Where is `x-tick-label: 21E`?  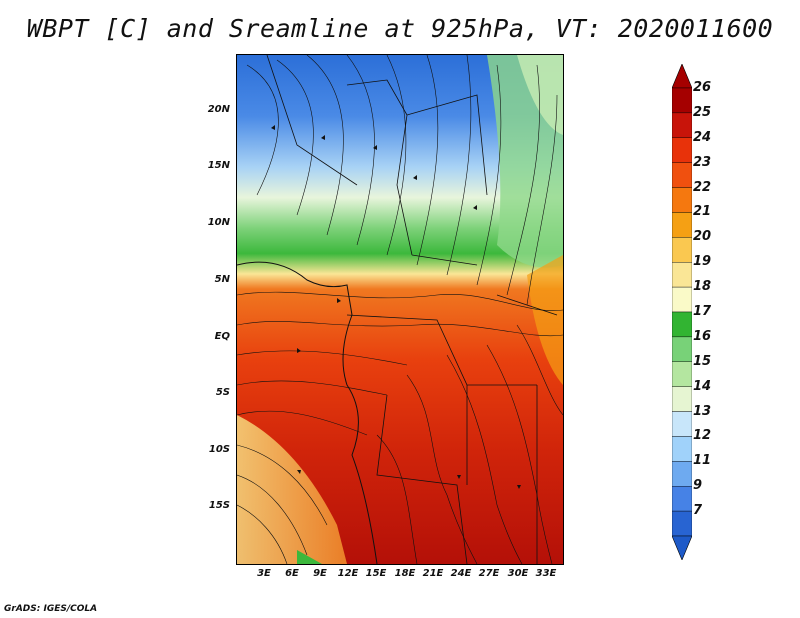 x-tick-label: 21E is located at coordinates (433, 573).